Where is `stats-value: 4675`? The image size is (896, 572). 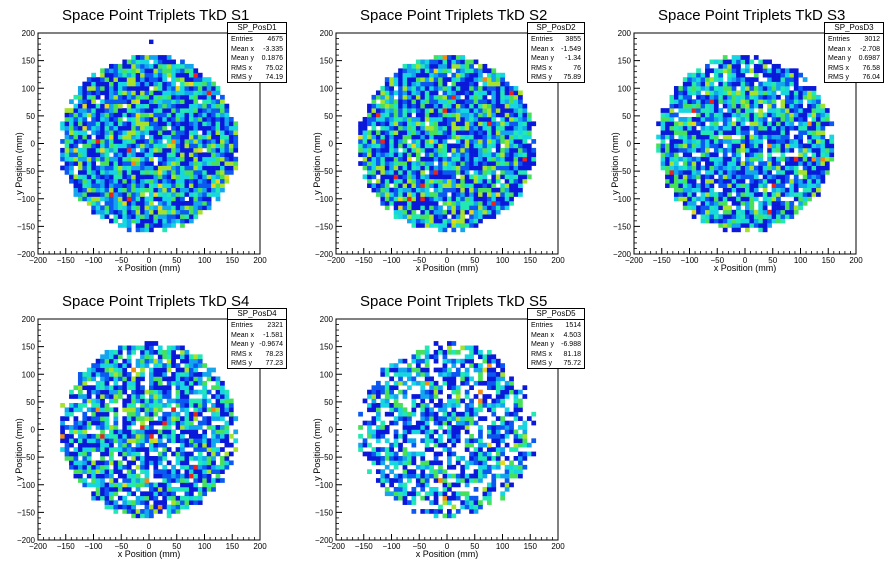 stats-value: 4675 is located at coordinates (275, 39).